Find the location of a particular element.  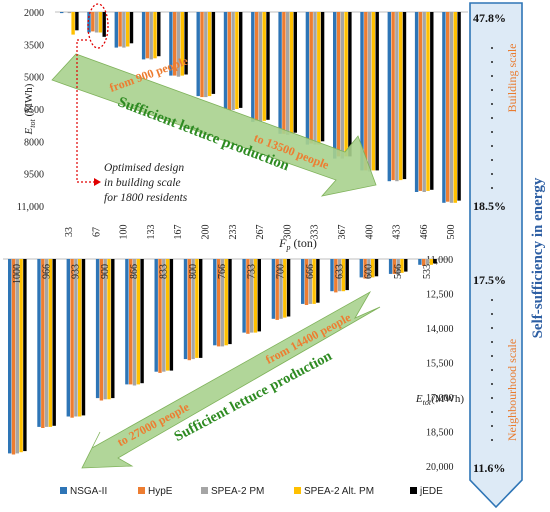

callout-arrowhead is located at coordinates (97, 182).